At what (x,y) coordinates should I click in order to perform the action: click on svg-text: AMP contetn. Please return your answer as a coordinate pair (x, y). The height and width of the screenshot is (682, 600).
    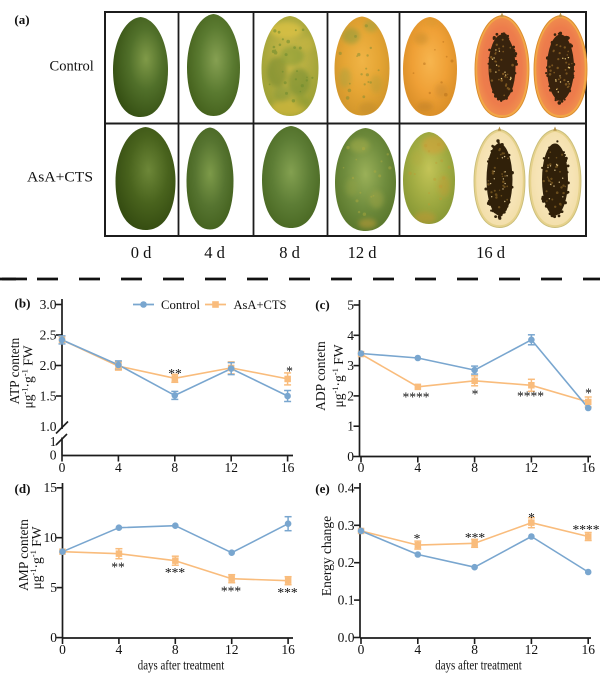
    Looking at the image, I should click on (23, 555).